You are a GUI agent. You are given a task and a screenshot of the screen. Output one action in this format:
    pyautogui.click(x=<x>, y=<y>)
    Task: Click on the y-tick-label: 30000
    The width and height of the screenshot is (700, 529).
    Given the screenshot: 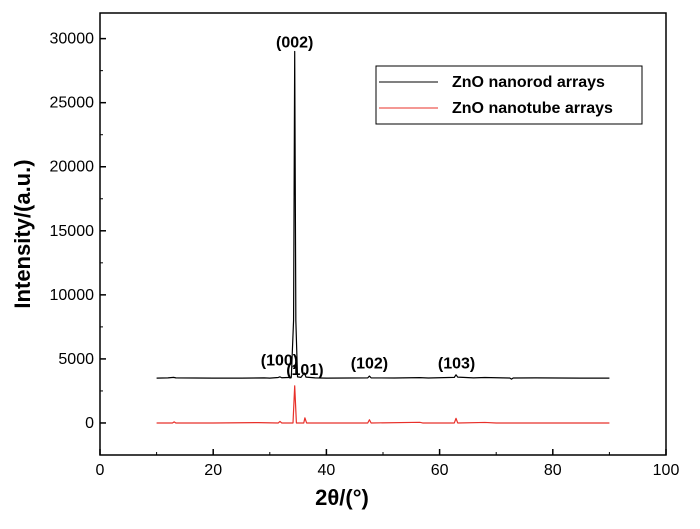 What is the action you would take?
    pyautogui.click(x=72, y=39)
    